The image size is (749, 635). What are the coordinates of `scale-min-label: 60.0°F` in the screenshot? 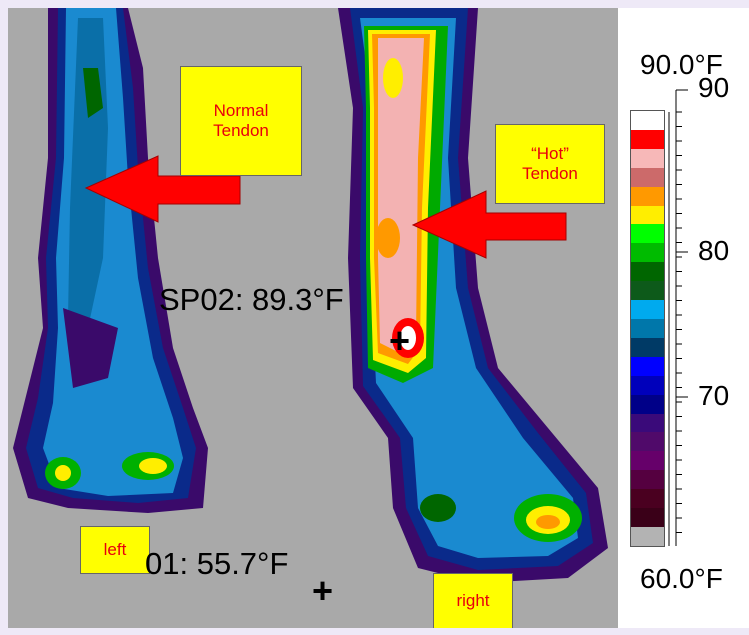 It's located at (681, 578).